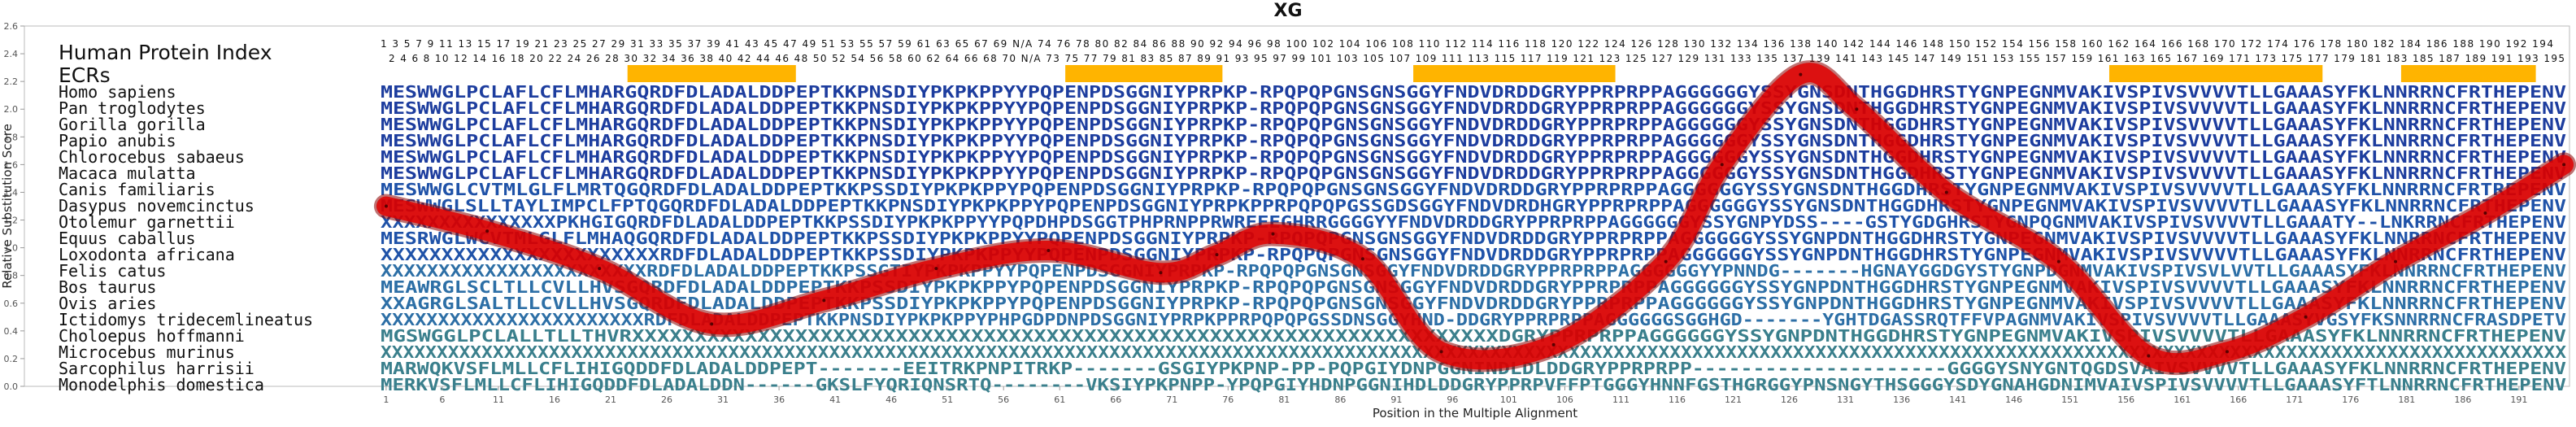 This screenshot has width=2576, height=427. What do you see at coordinates (12, 54) in the screenshot?
I see `y-tick-label: 2.4` at bounding box center [12, 54].